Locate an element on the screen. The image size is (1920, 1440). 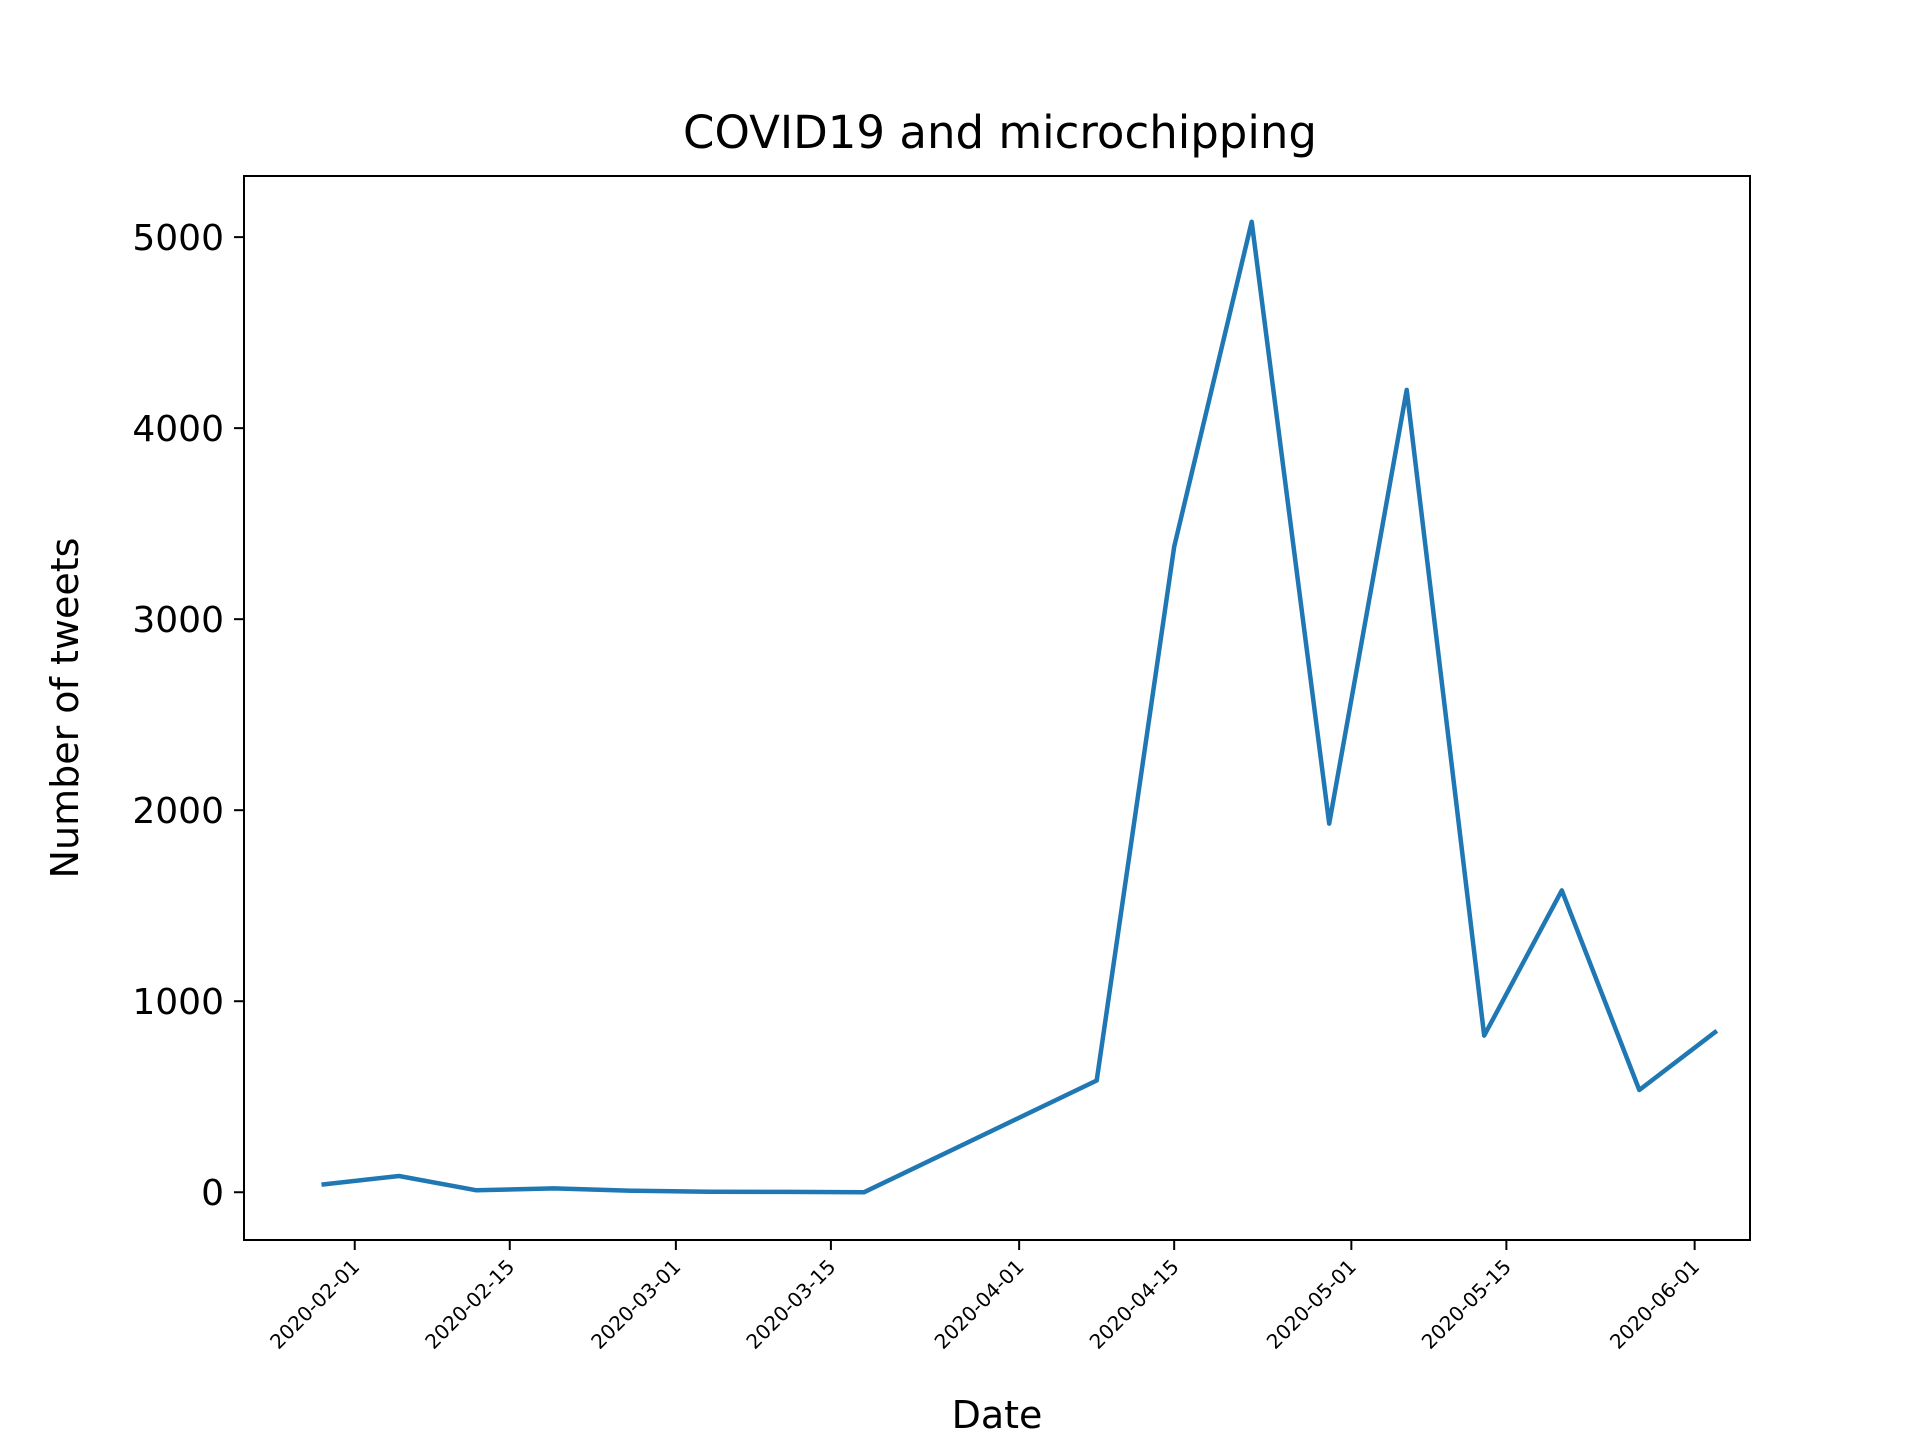
x-tick-label: 2020-02-01 is located at coordinates (314, 1304).